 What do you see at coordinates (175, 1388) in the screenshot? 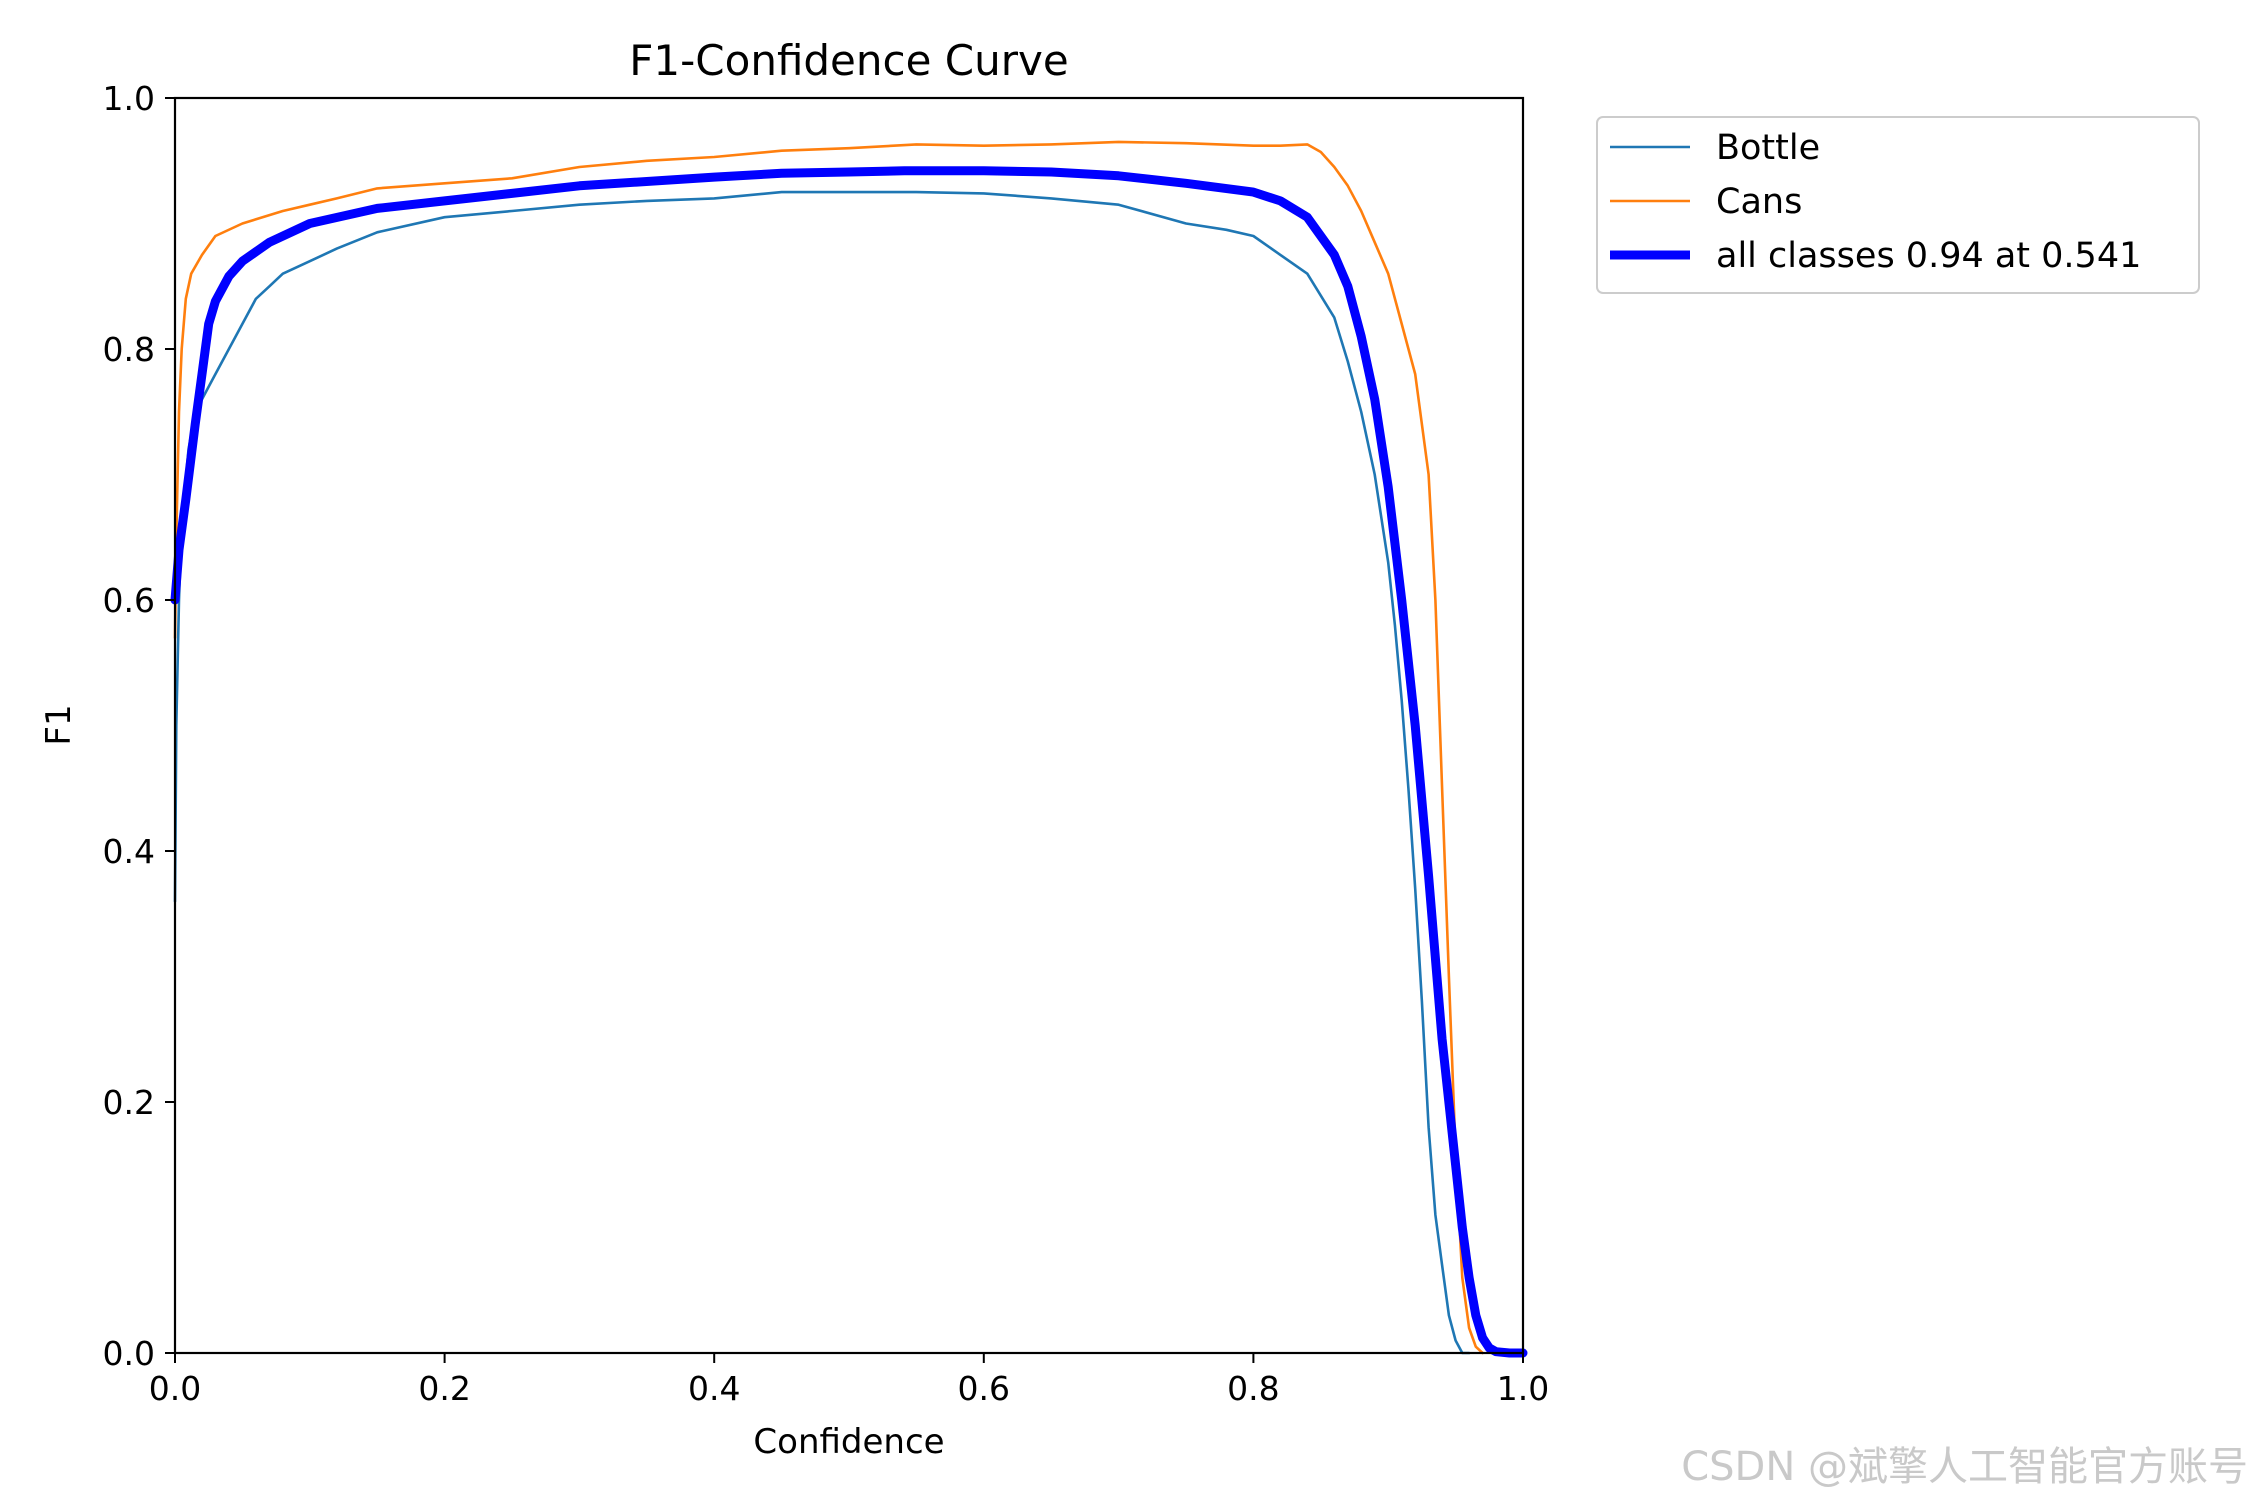
I see `x-tick-label: 0.0` at bounding box center [175, 1388].